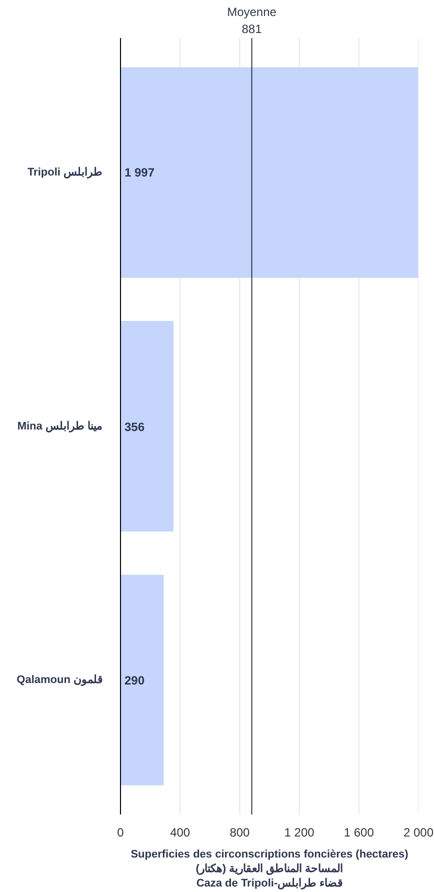 The width and height of the screenshot is (434, 892). I want to click on x-tick-label: 0, so click(120, 833).